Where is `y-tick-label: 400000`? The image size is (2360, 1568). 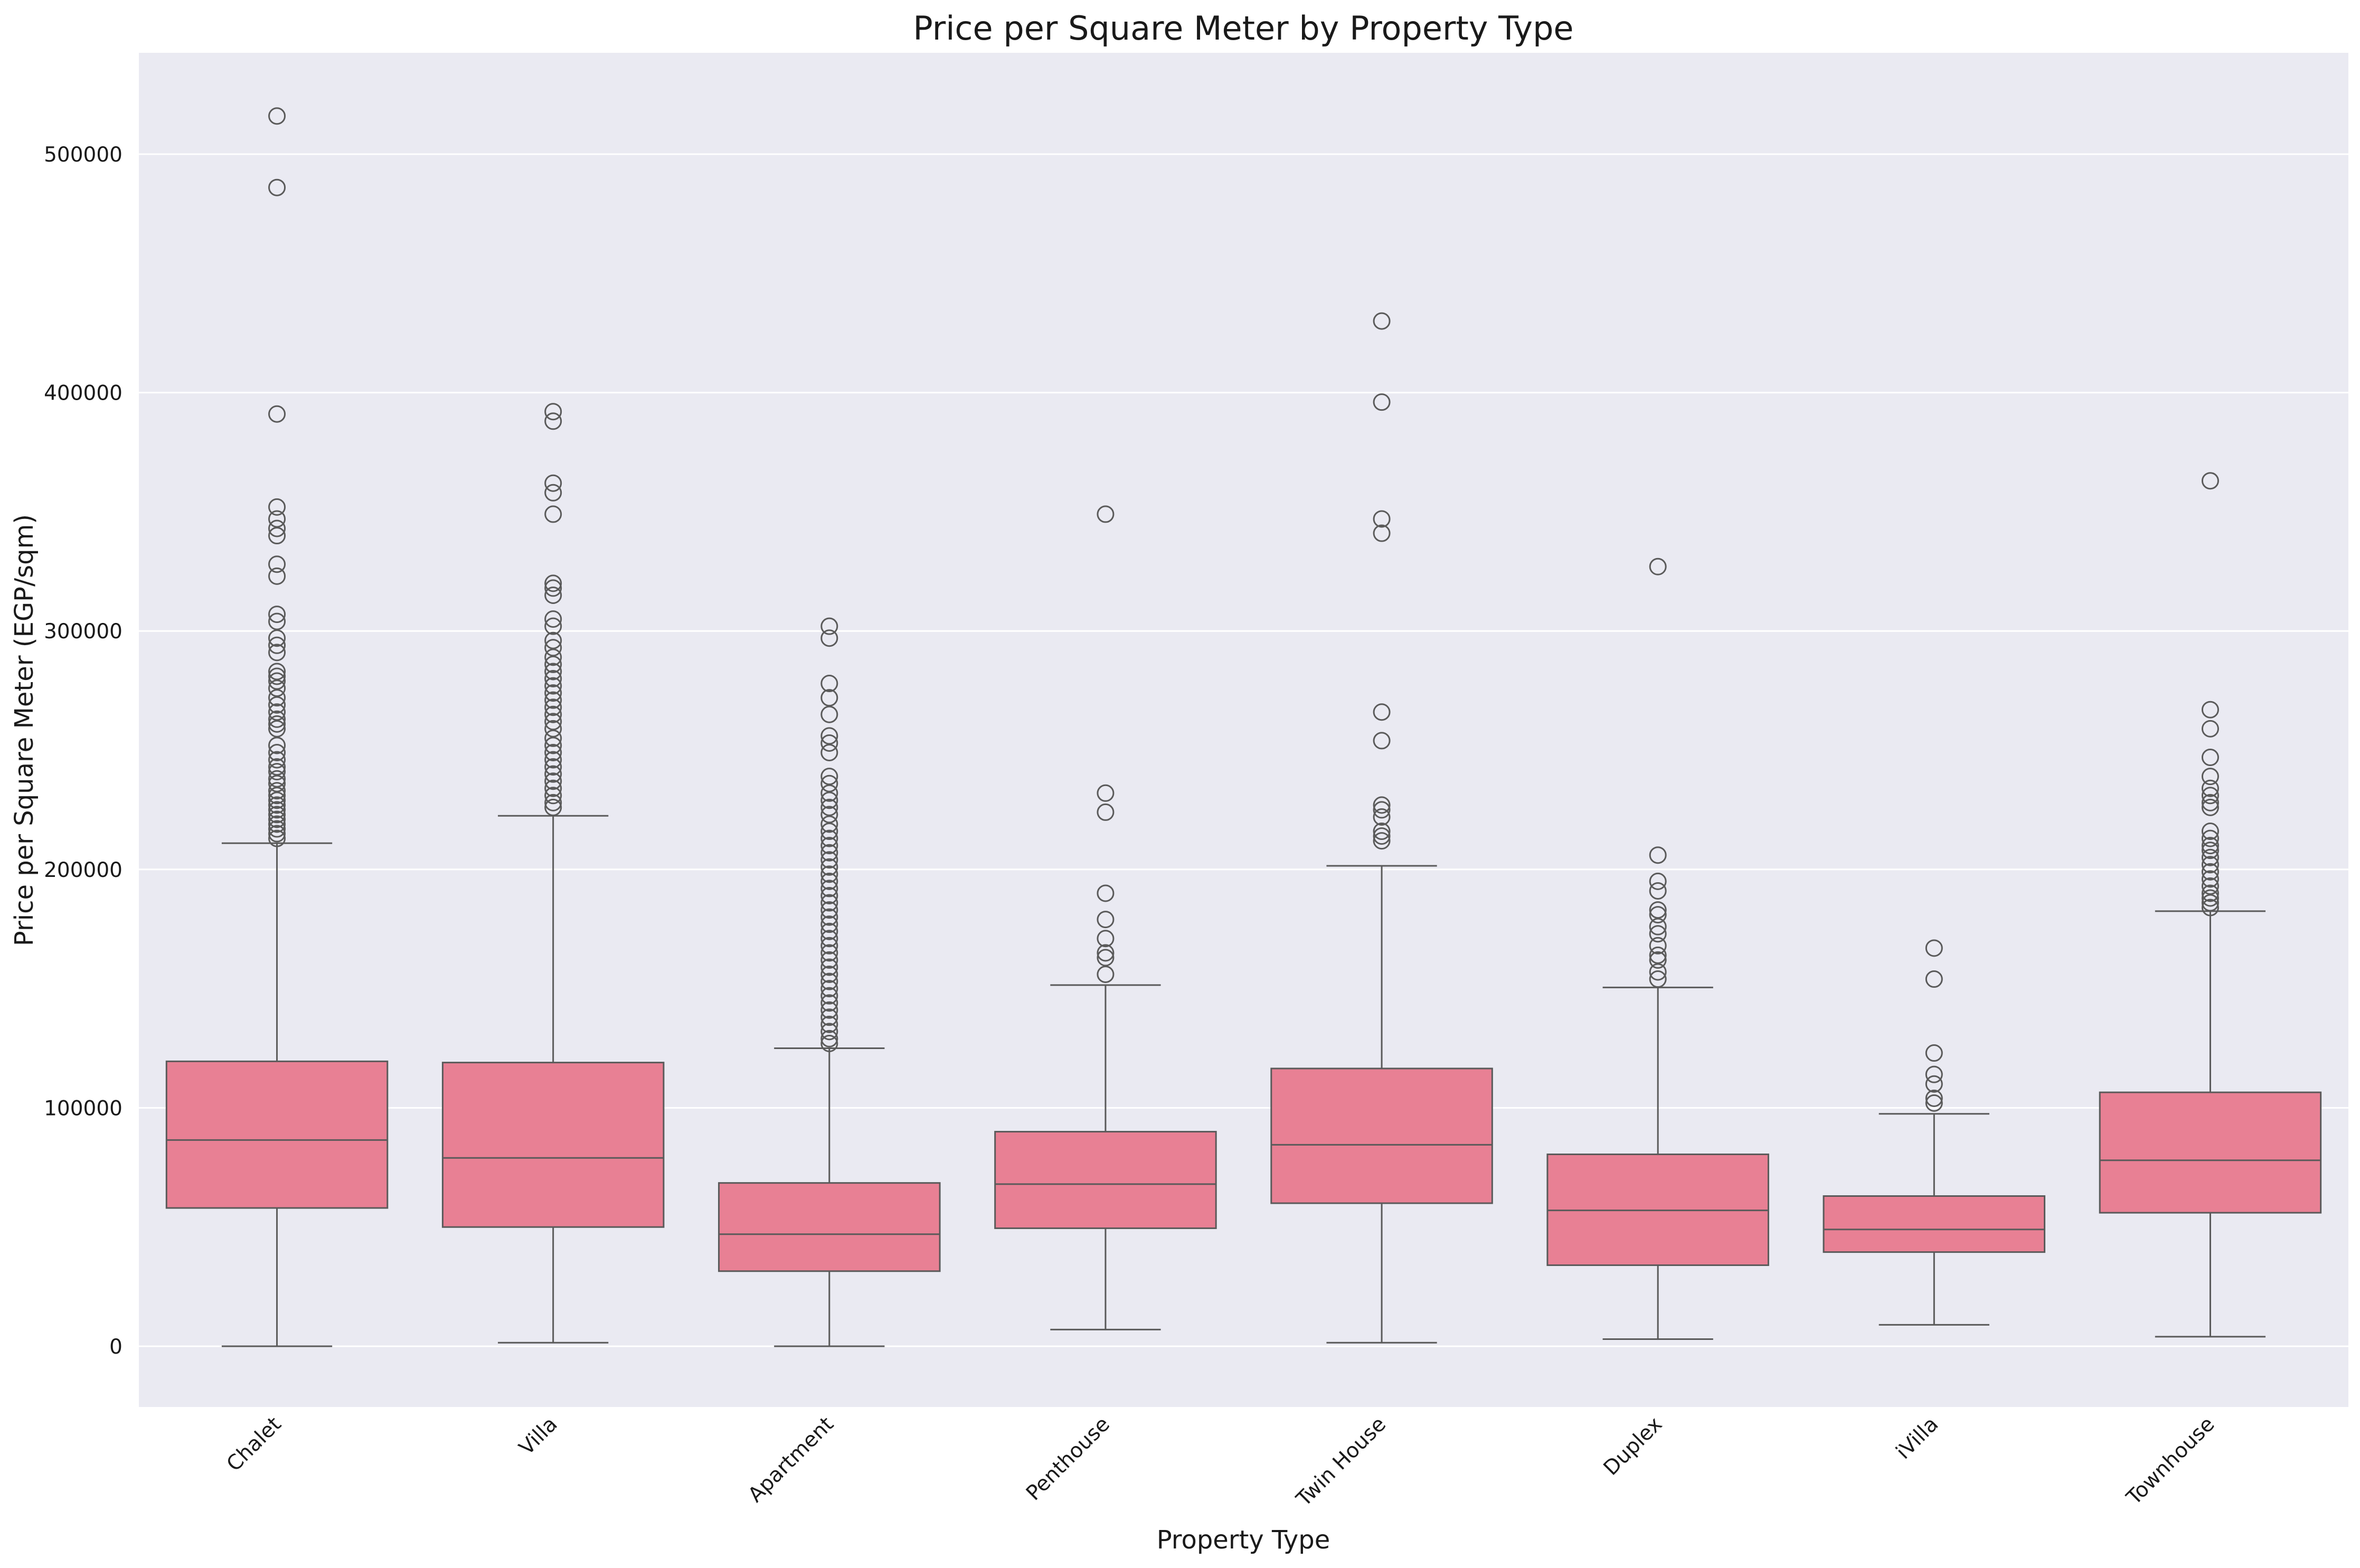
y-tick-label: 400000 is located at coordinates (83, 394).